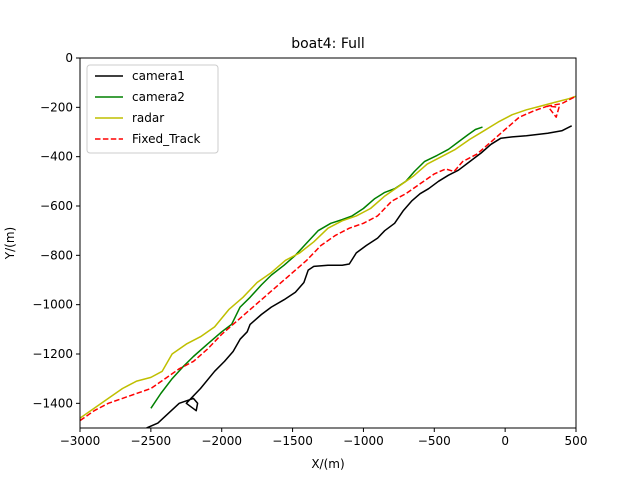 This screenshot has height=480, width=640. What do you see at coordinates (56, 230) in the screenshot?
I see `y-axis: 0 −200 −400 −600 −800 −1000 −1200 −1400` at bounding box center [56, 230].